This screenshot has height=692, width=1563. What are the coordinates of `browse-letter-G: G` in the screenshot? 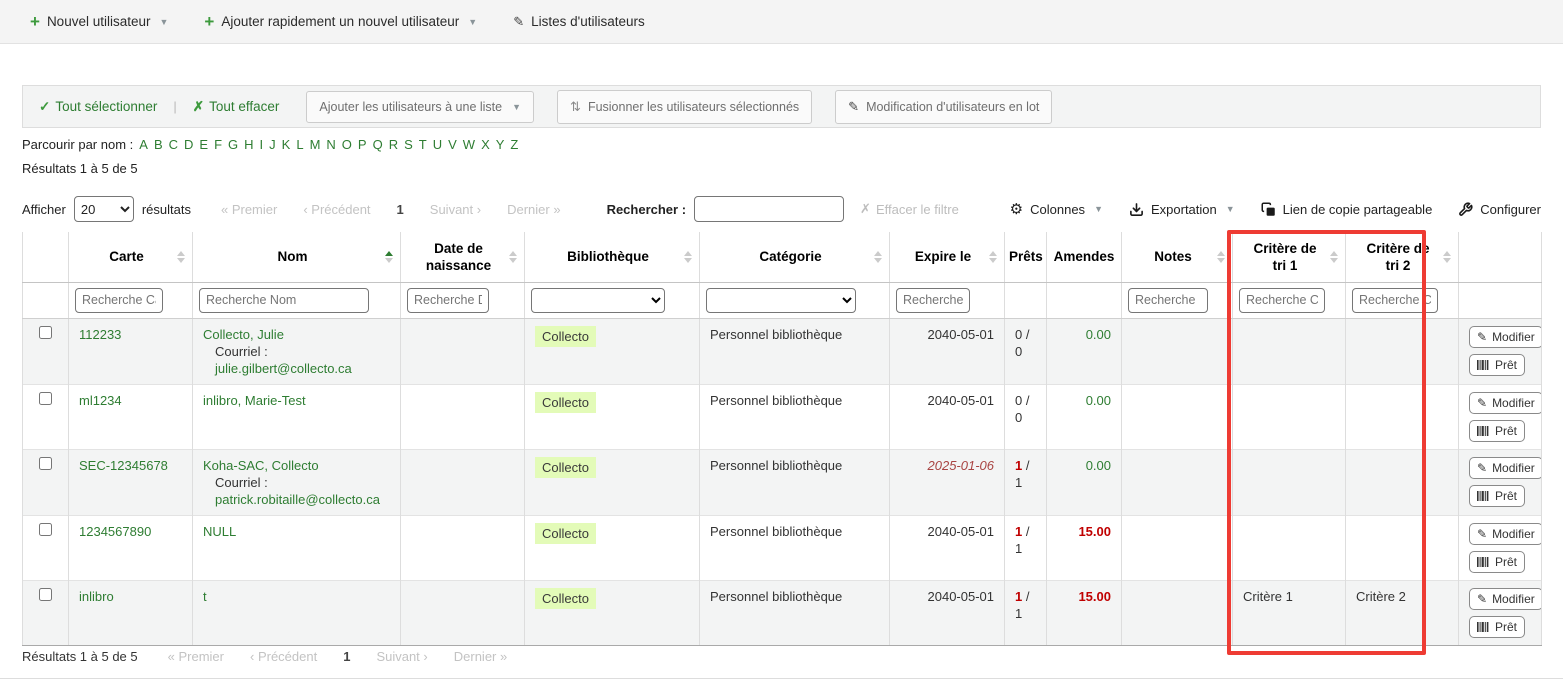 It's located at (233, 144).